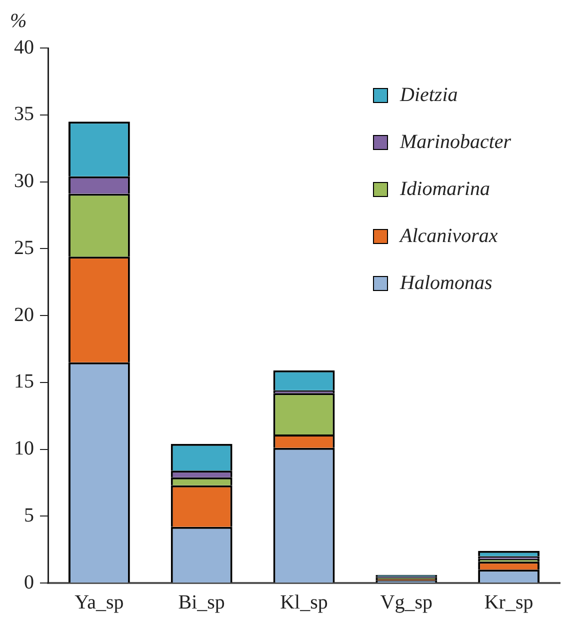 The height and width of the screenshot is (631, 578). What do you see at coordinates (24, 381) in the screenshot?
I see `y-tick-label: 15` at bounding box center [24, 381].